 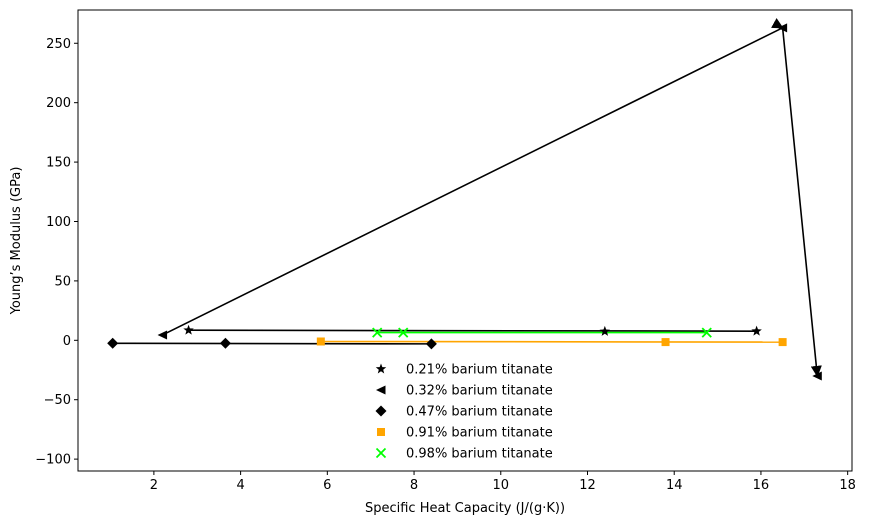 What do you see at coordinates (58, 222) in the screenshot?
I see `y-tick-label: 100` at bounding box center [58, 222].